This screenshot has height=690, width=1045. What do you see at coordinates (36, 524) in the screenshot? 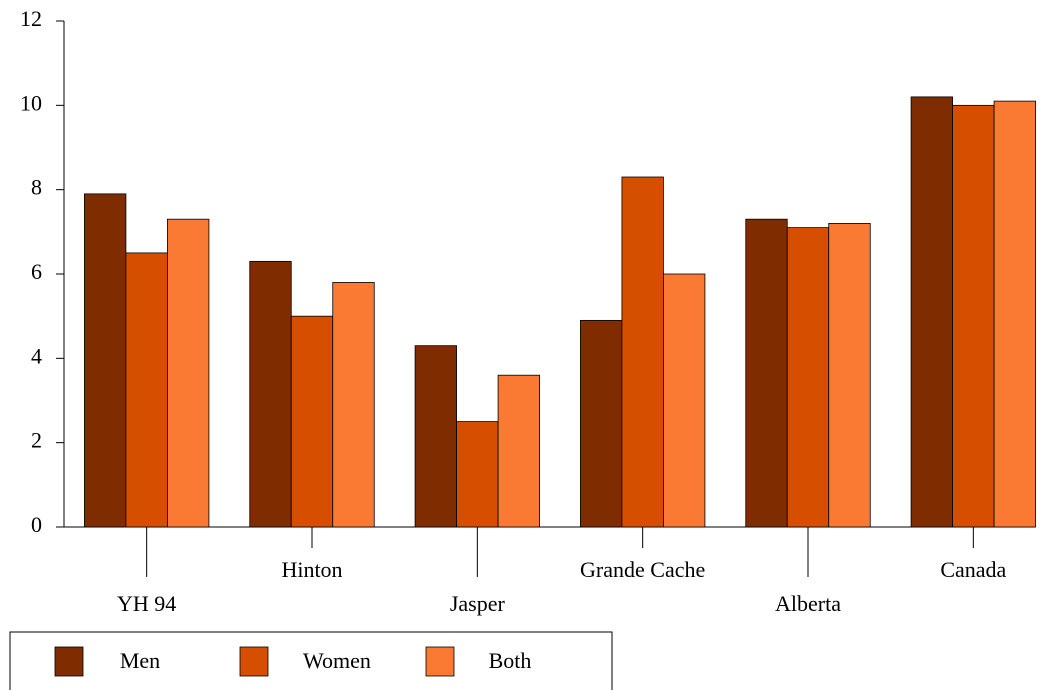
I see `y-tick-label: 0` at bounding box center [36, 524].